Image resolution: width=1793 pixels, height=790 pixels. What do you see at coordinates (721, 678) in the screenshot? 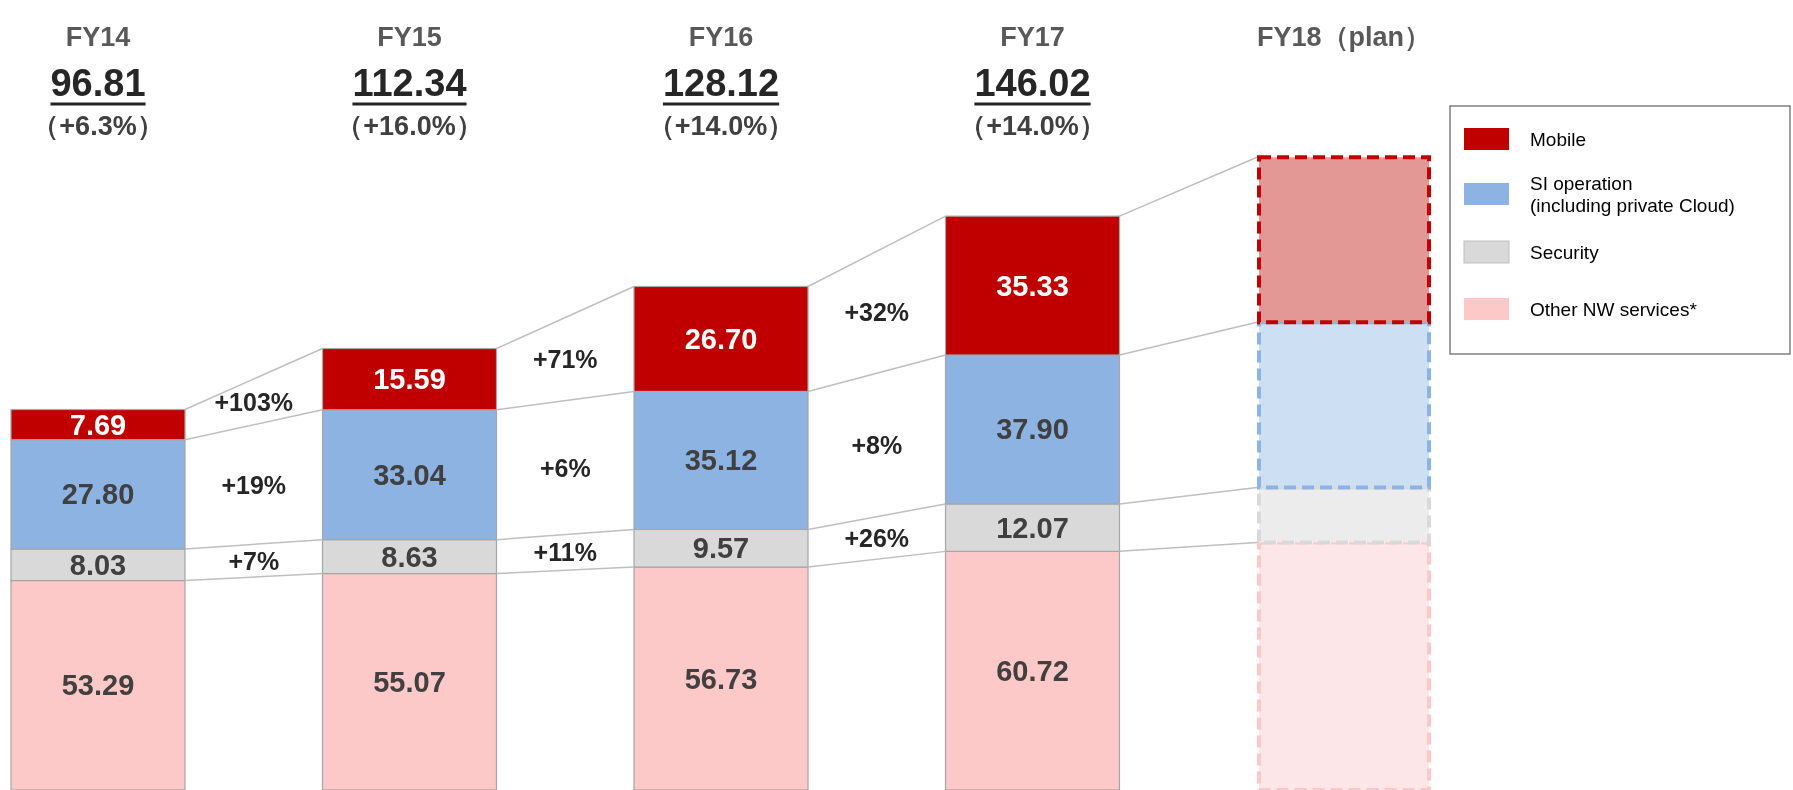
I see `data-label: 56.73` at bounding box center [721, 678].